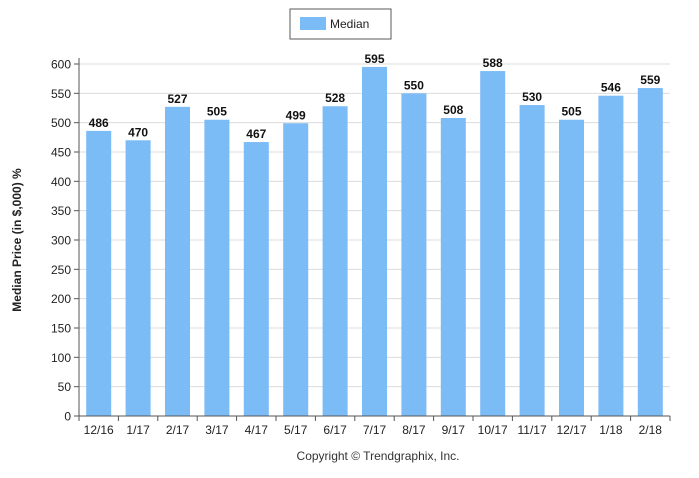  What do you see at coordinates (61, 153) in the screenshot?
I see `y-tick-label: 450` at bounding box center [61, 153].